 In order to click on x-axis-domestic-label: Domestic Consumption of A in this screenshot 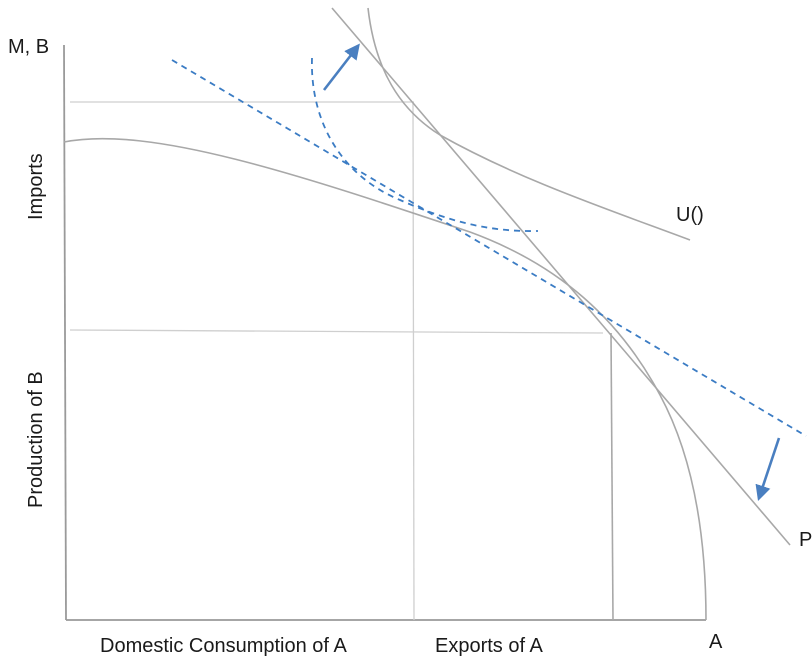, I will do `click(223, 646)`.